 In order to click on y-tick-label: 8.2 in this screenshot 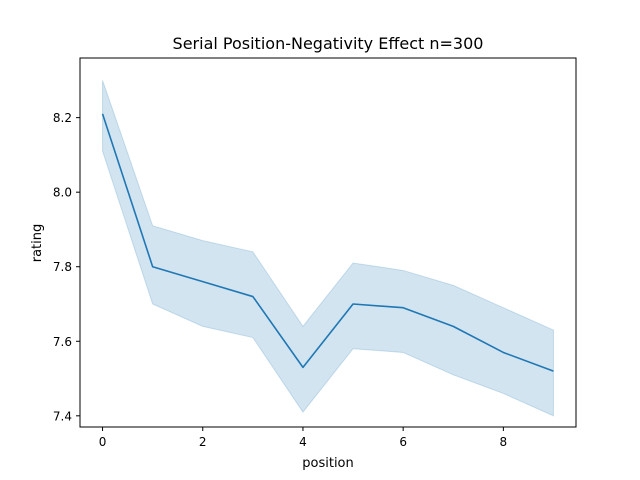, I will do `click(62, 118)`.